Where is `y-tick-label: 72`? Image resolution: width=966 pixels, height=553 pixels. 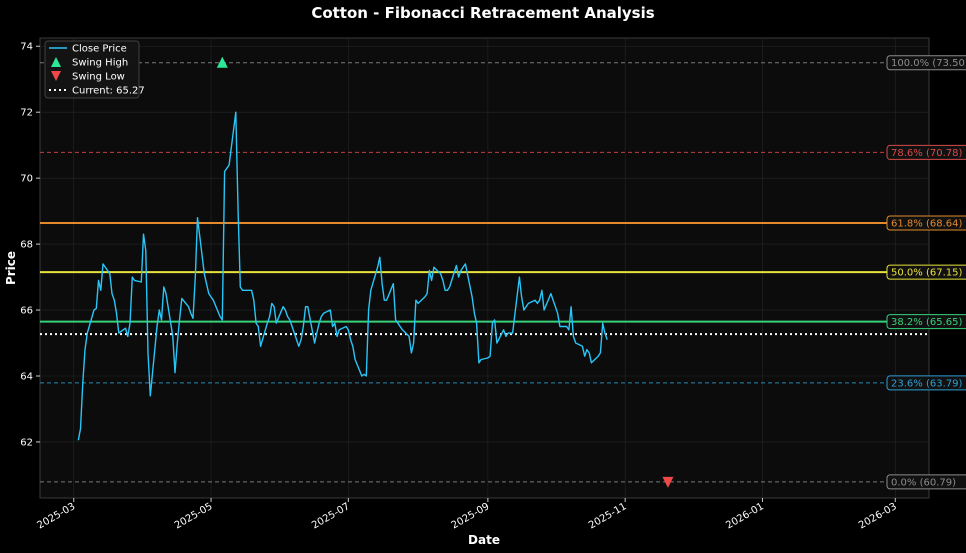 y-tick-label: 72 is located at coordinates (26, 113).